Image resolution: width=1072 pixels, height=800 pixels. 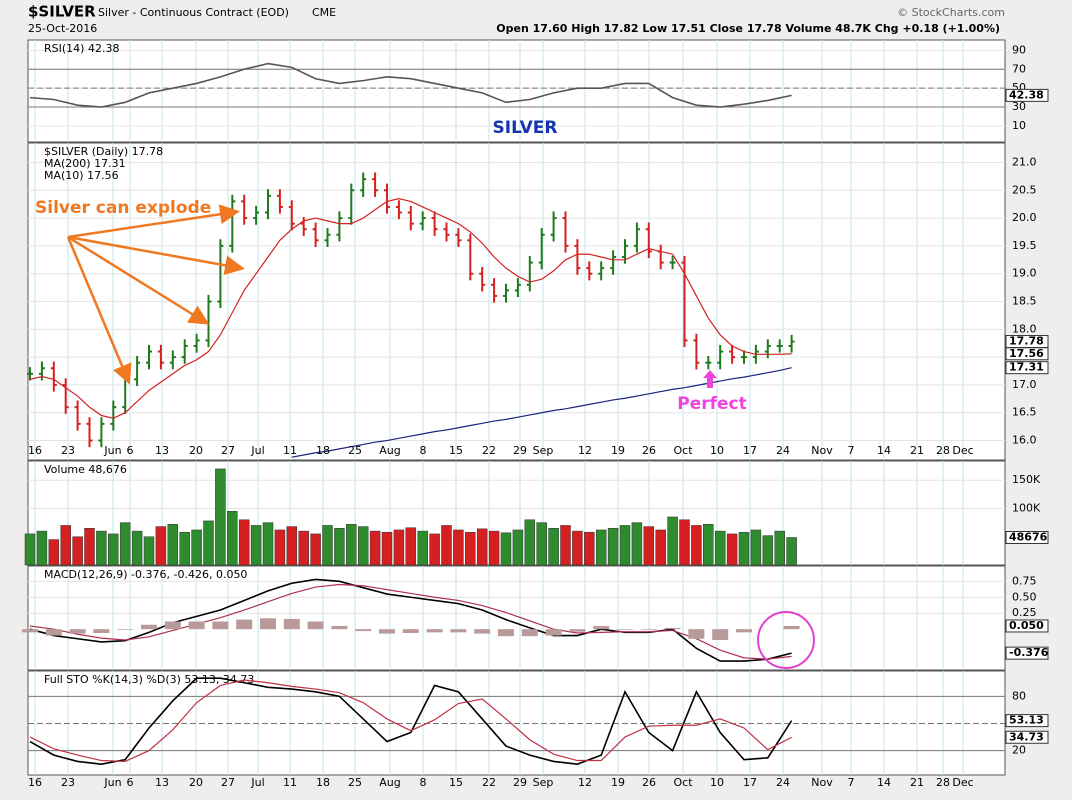 What do you see at coordinates (1026, 479) in the screenshot?
I see `y-tick-label: 150K` at bounding box center [1026, 479].